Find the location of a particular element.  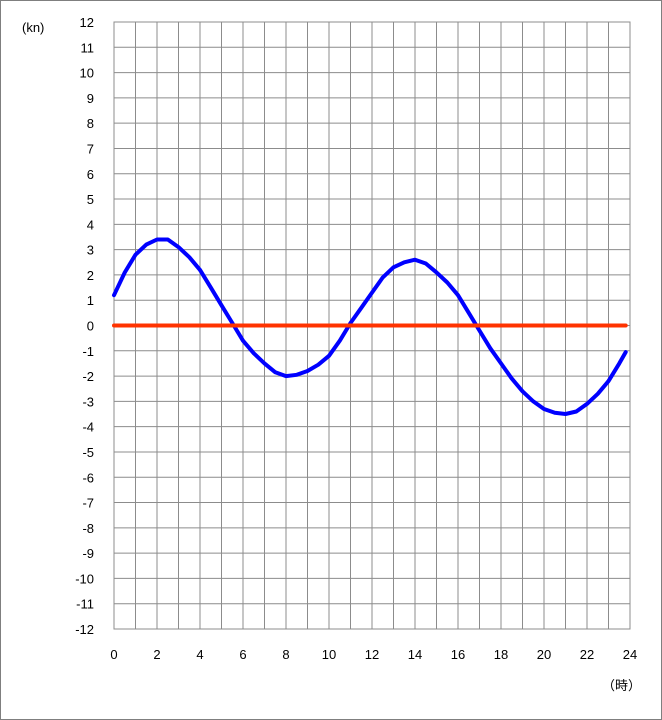

x-tick-label: 4 is located at coordinates (199, 654).